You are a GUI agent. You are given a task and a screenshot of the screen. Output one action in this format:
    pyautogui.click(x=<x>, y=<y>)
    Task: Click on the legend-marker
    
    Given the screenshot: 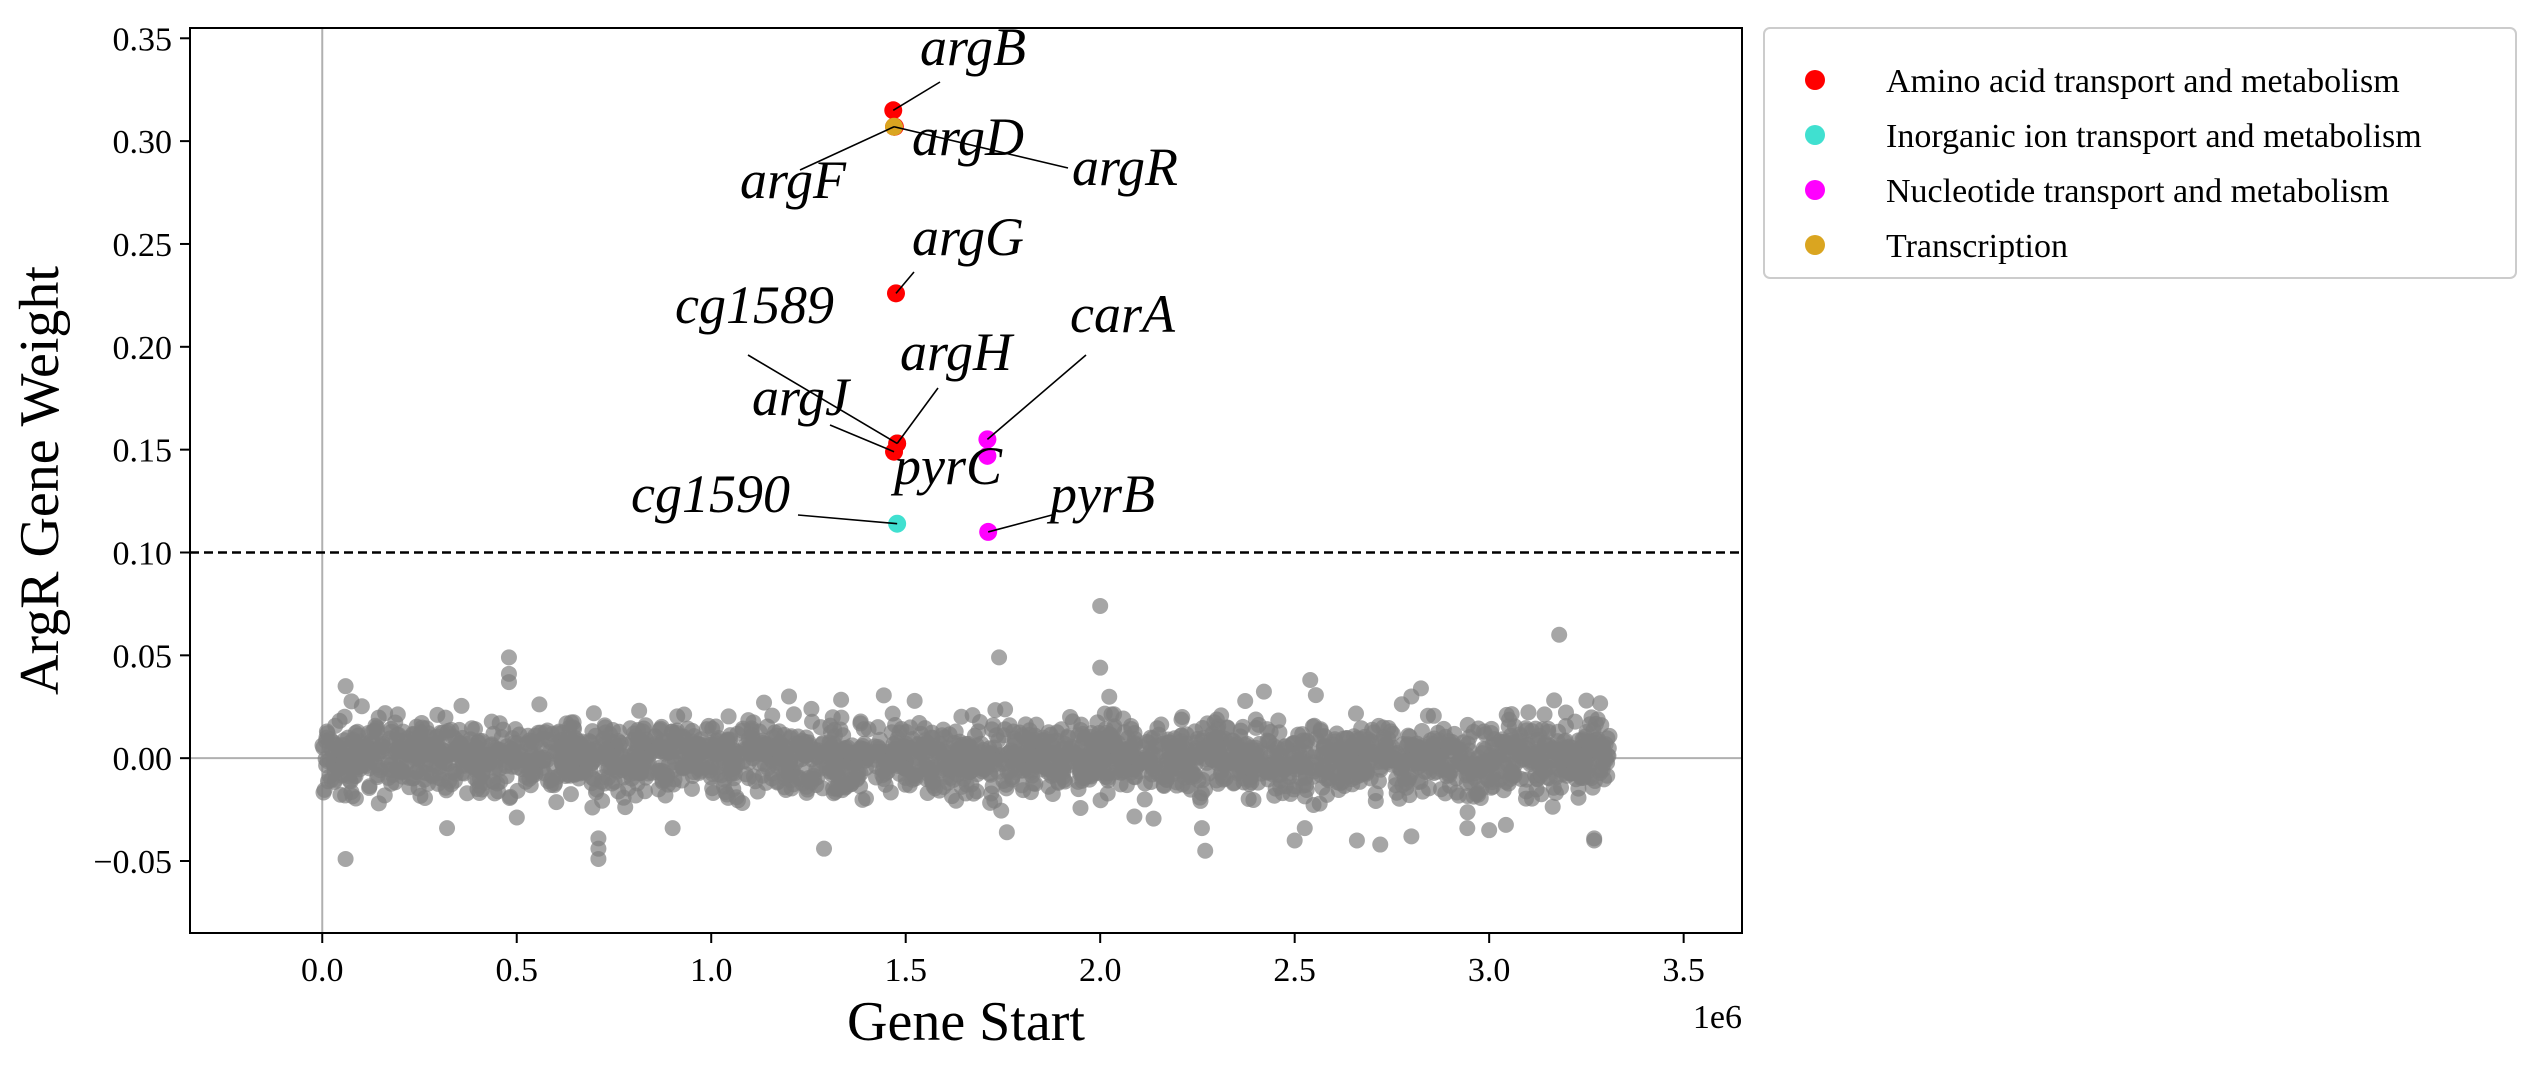 What is the action you would take?
    pyautogui.click(x=1815, y=135)
    